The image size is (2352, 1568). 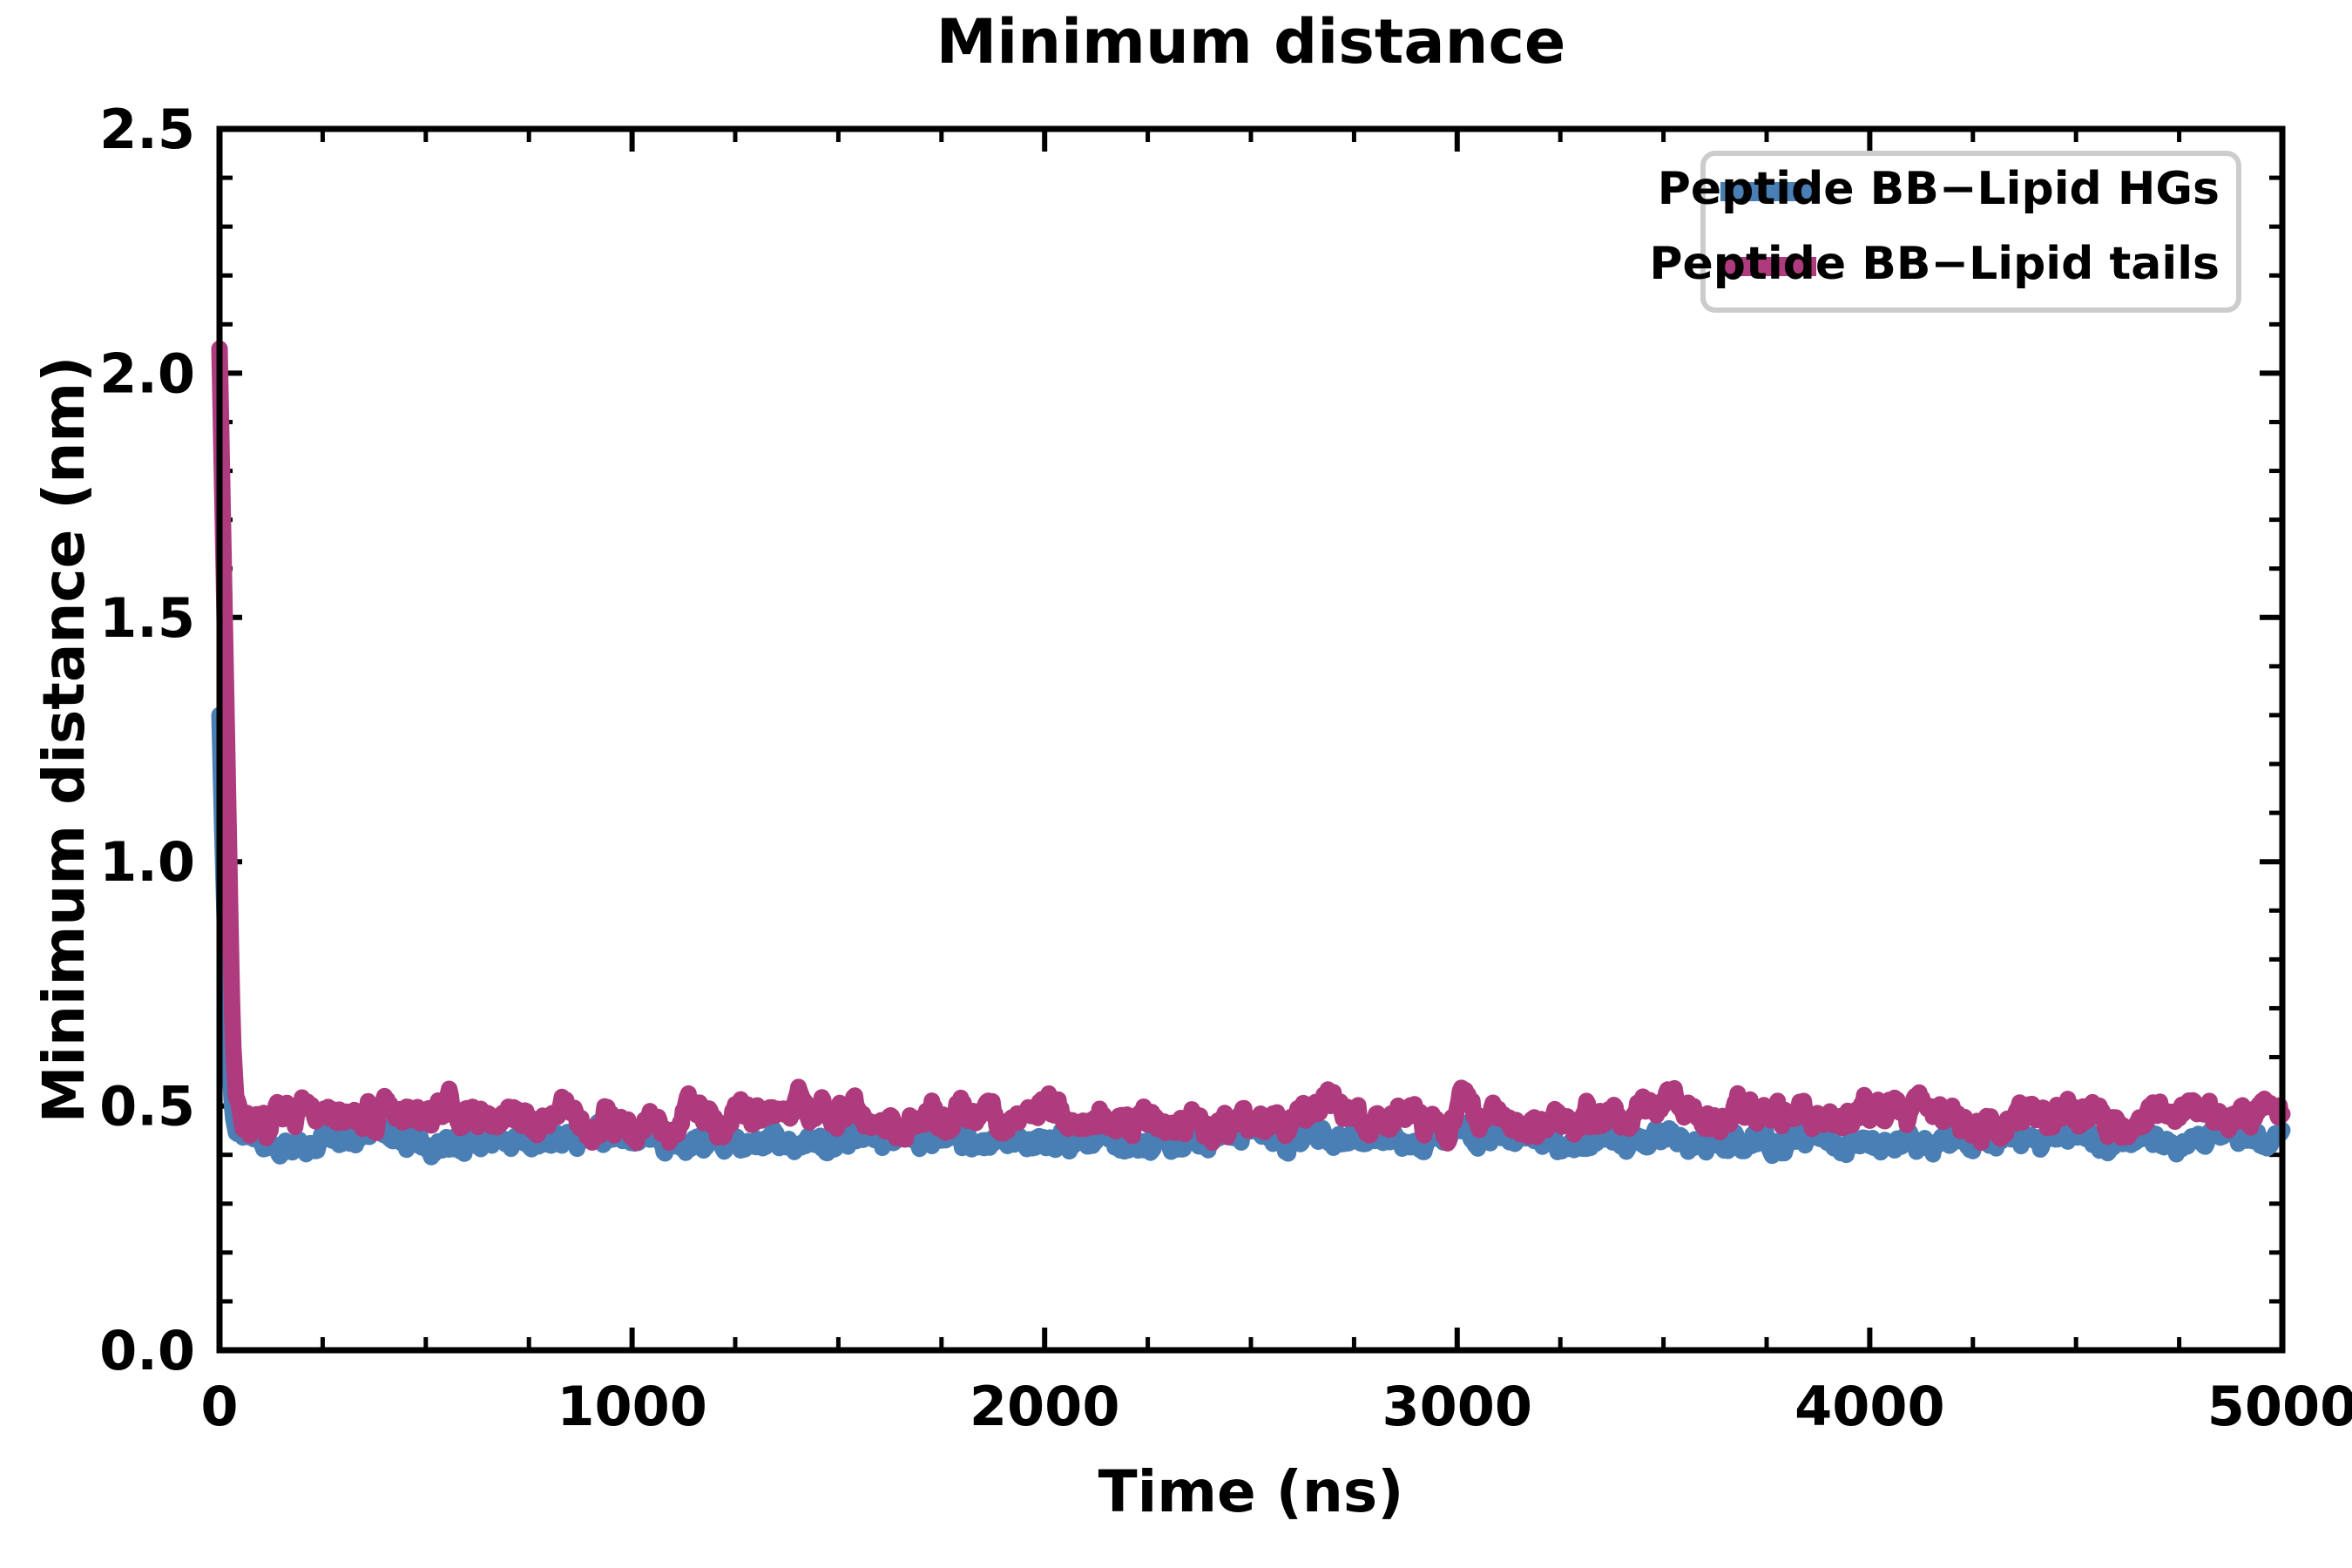 What do you see at coordinates (147, 740) in the screenshot?
I see `y-axis-tick-labels: 0.0 0.5 1.0 1.5 2.0 2.5` at bounding box center [147, 740].